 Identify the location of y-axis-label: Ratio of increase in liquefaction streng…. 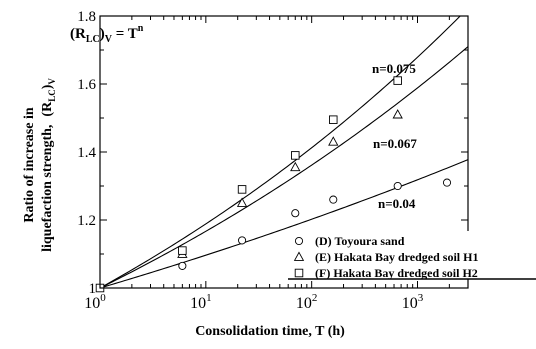
(39, 165).